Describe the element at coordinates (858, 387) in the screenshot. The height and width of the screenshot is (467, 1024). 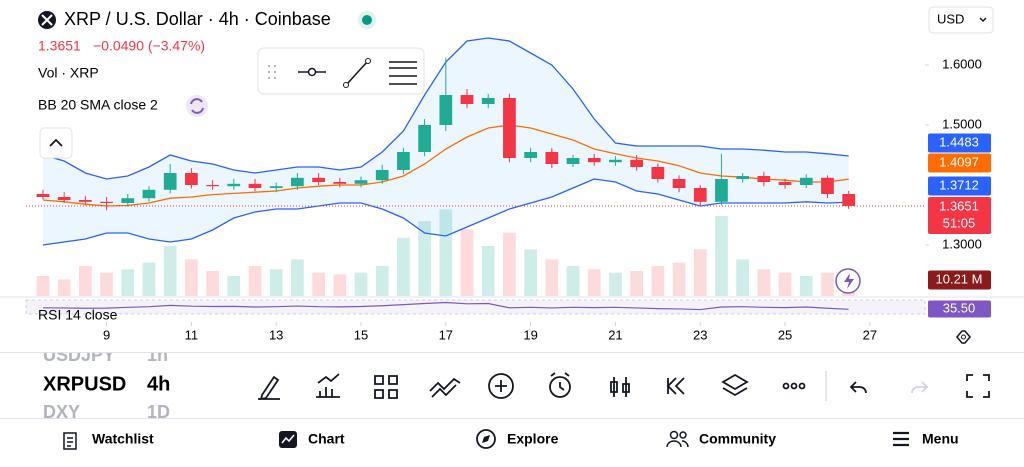
I see `undo` at that location.